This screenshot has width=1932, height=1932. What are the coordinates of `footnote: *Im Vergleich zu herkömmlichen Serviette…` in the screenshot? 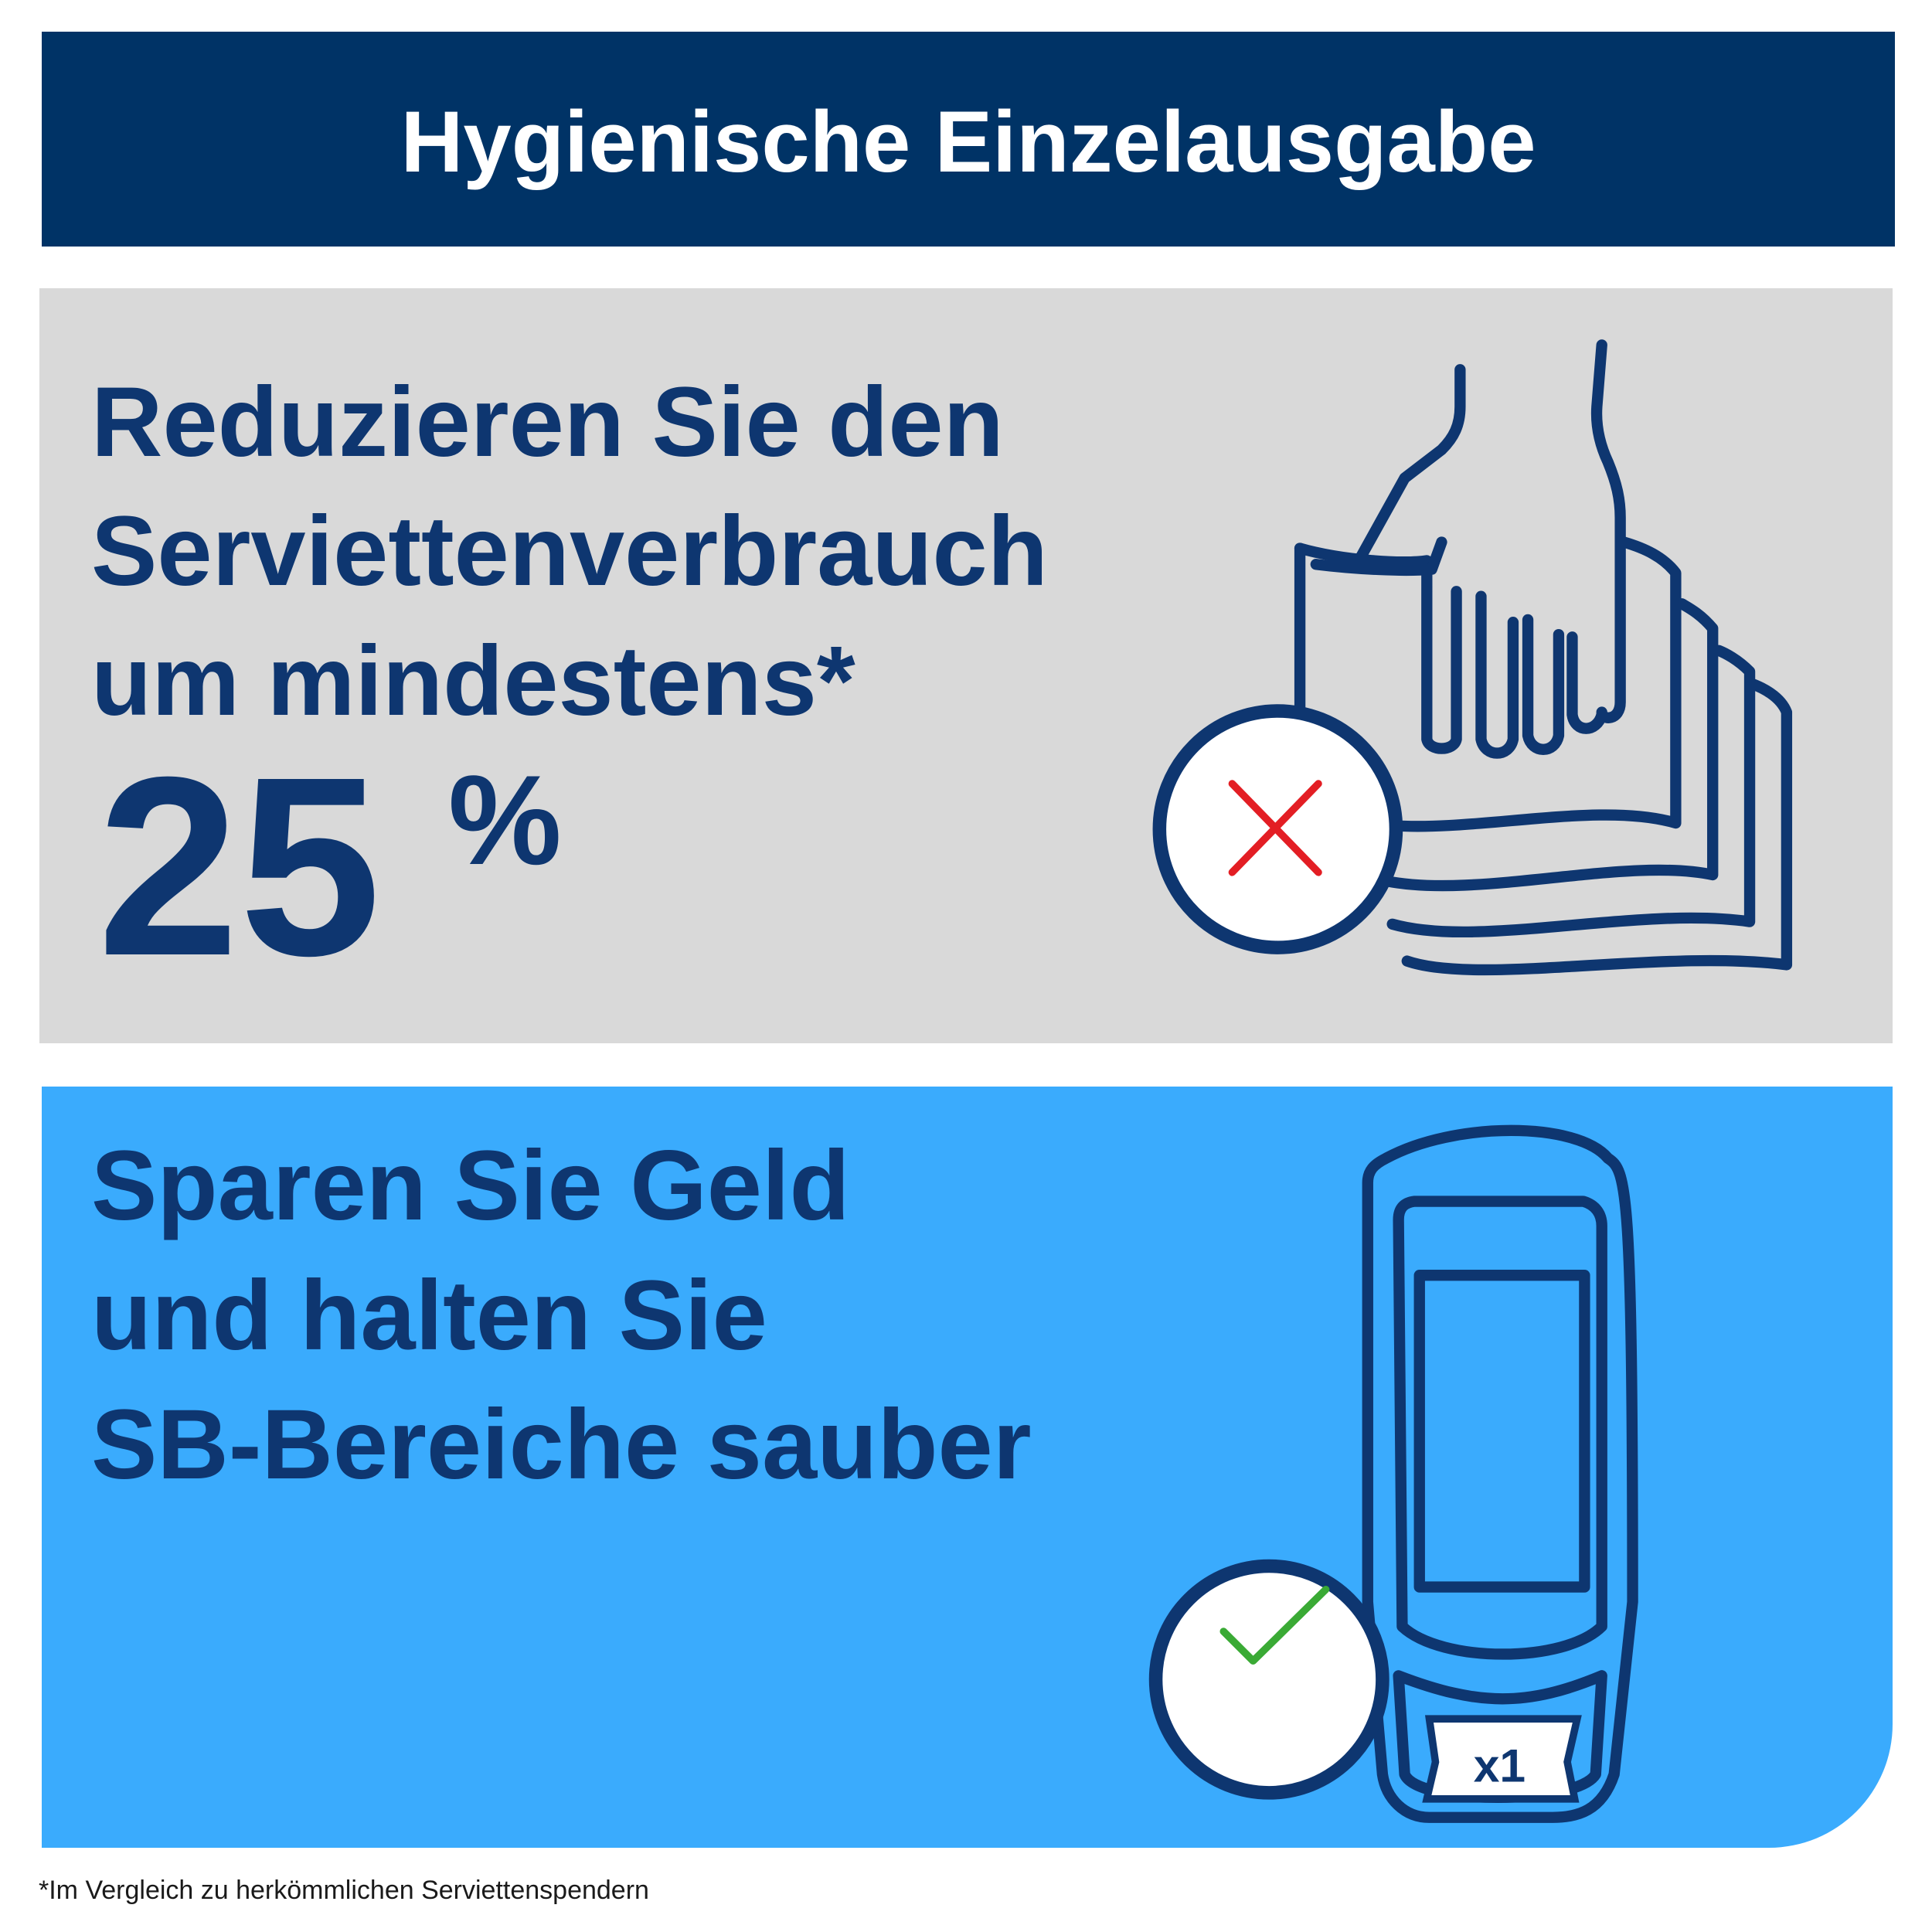 It's located at (344, 1891).